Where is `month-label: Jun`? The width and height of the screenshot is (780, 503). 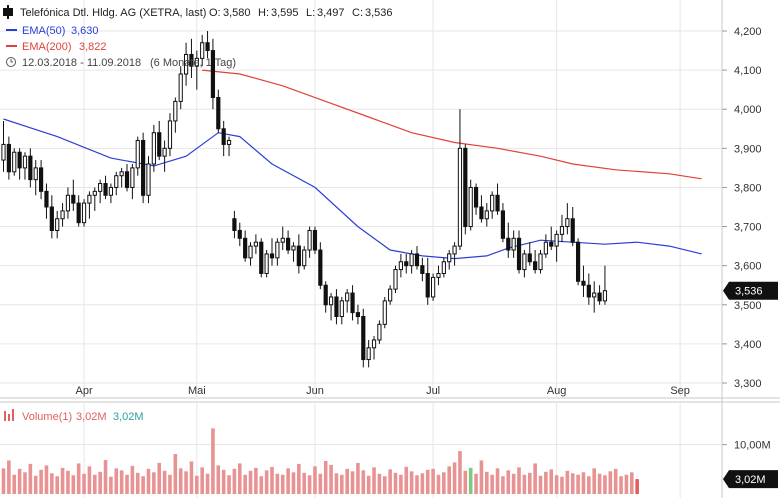
month-label: Jun is located at coordinates (315, 391).